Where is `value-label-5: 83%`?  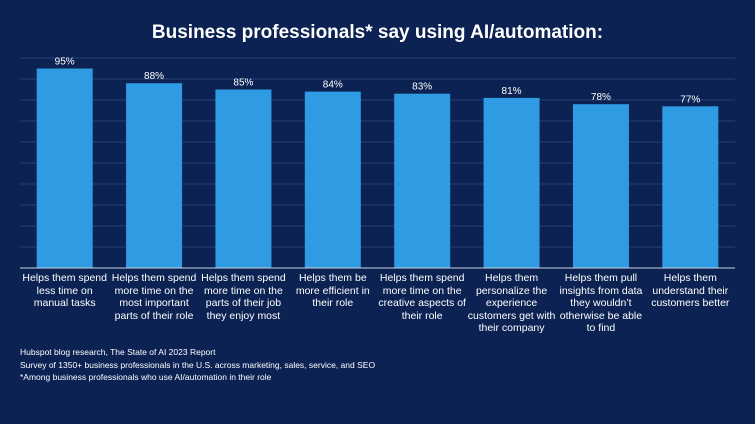
value-label-5: 83% is located at coordinates (422, 87).